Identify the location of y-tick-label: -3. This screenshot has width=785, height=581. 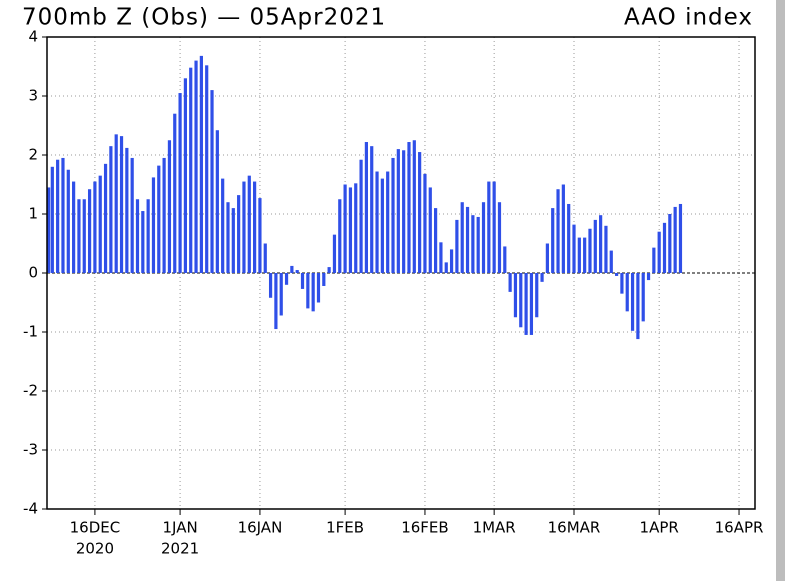
(30, 450).